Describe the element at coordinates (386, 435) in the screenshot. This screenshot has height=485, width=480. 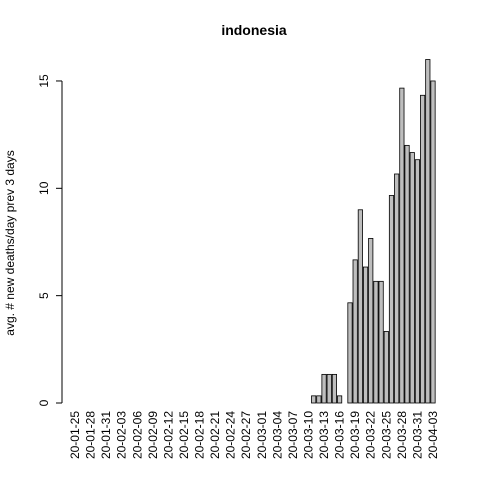
I see `x-tick-label: 20-03-25` at that location.